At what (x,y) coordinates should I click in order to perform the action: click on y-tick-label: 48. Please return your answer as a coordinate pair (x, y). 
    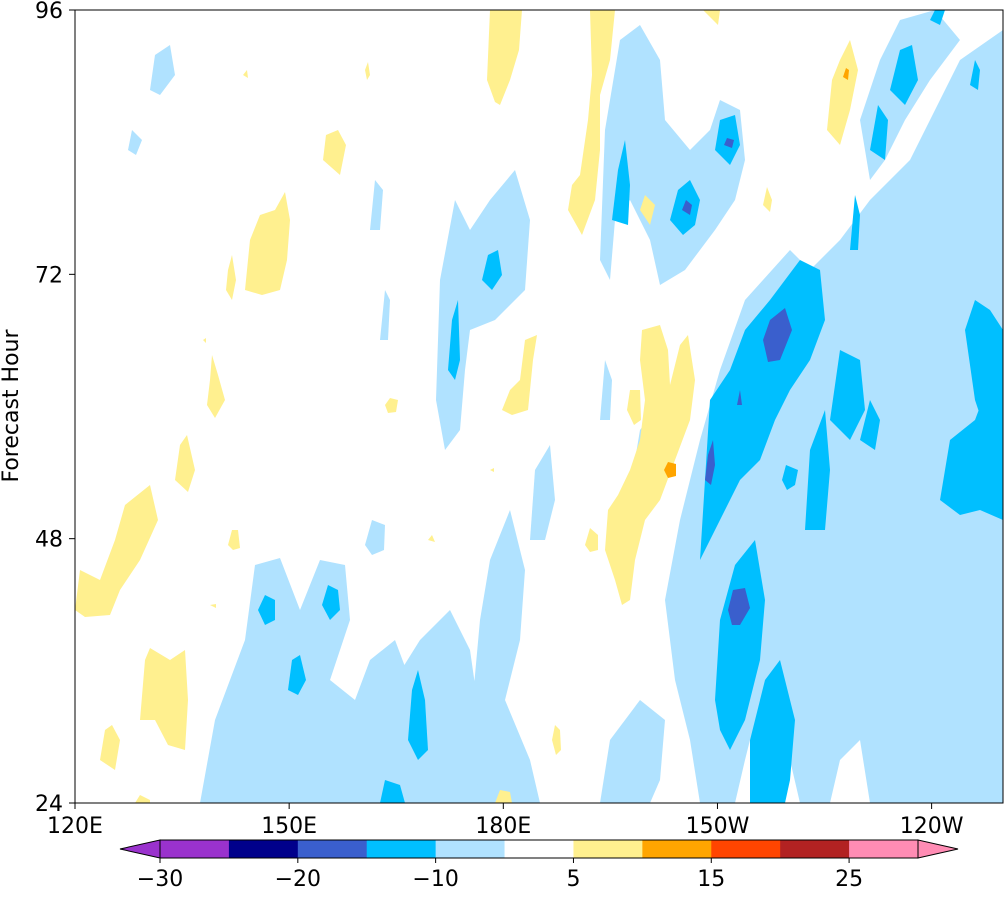
    Looking at the image, I should click on (49, 540).